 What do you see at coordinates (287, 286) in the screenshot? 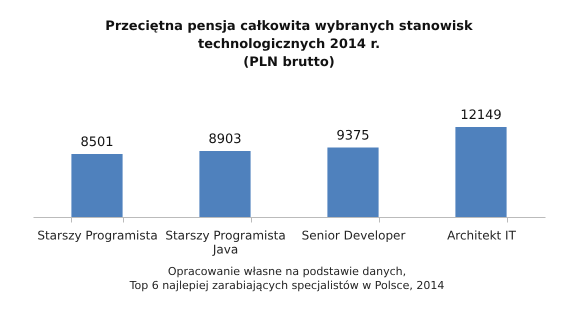
I see `text: Top 6 najlepiej zarabiających specjalistów w Polsce, 2014` at bounding box center [287, 286].